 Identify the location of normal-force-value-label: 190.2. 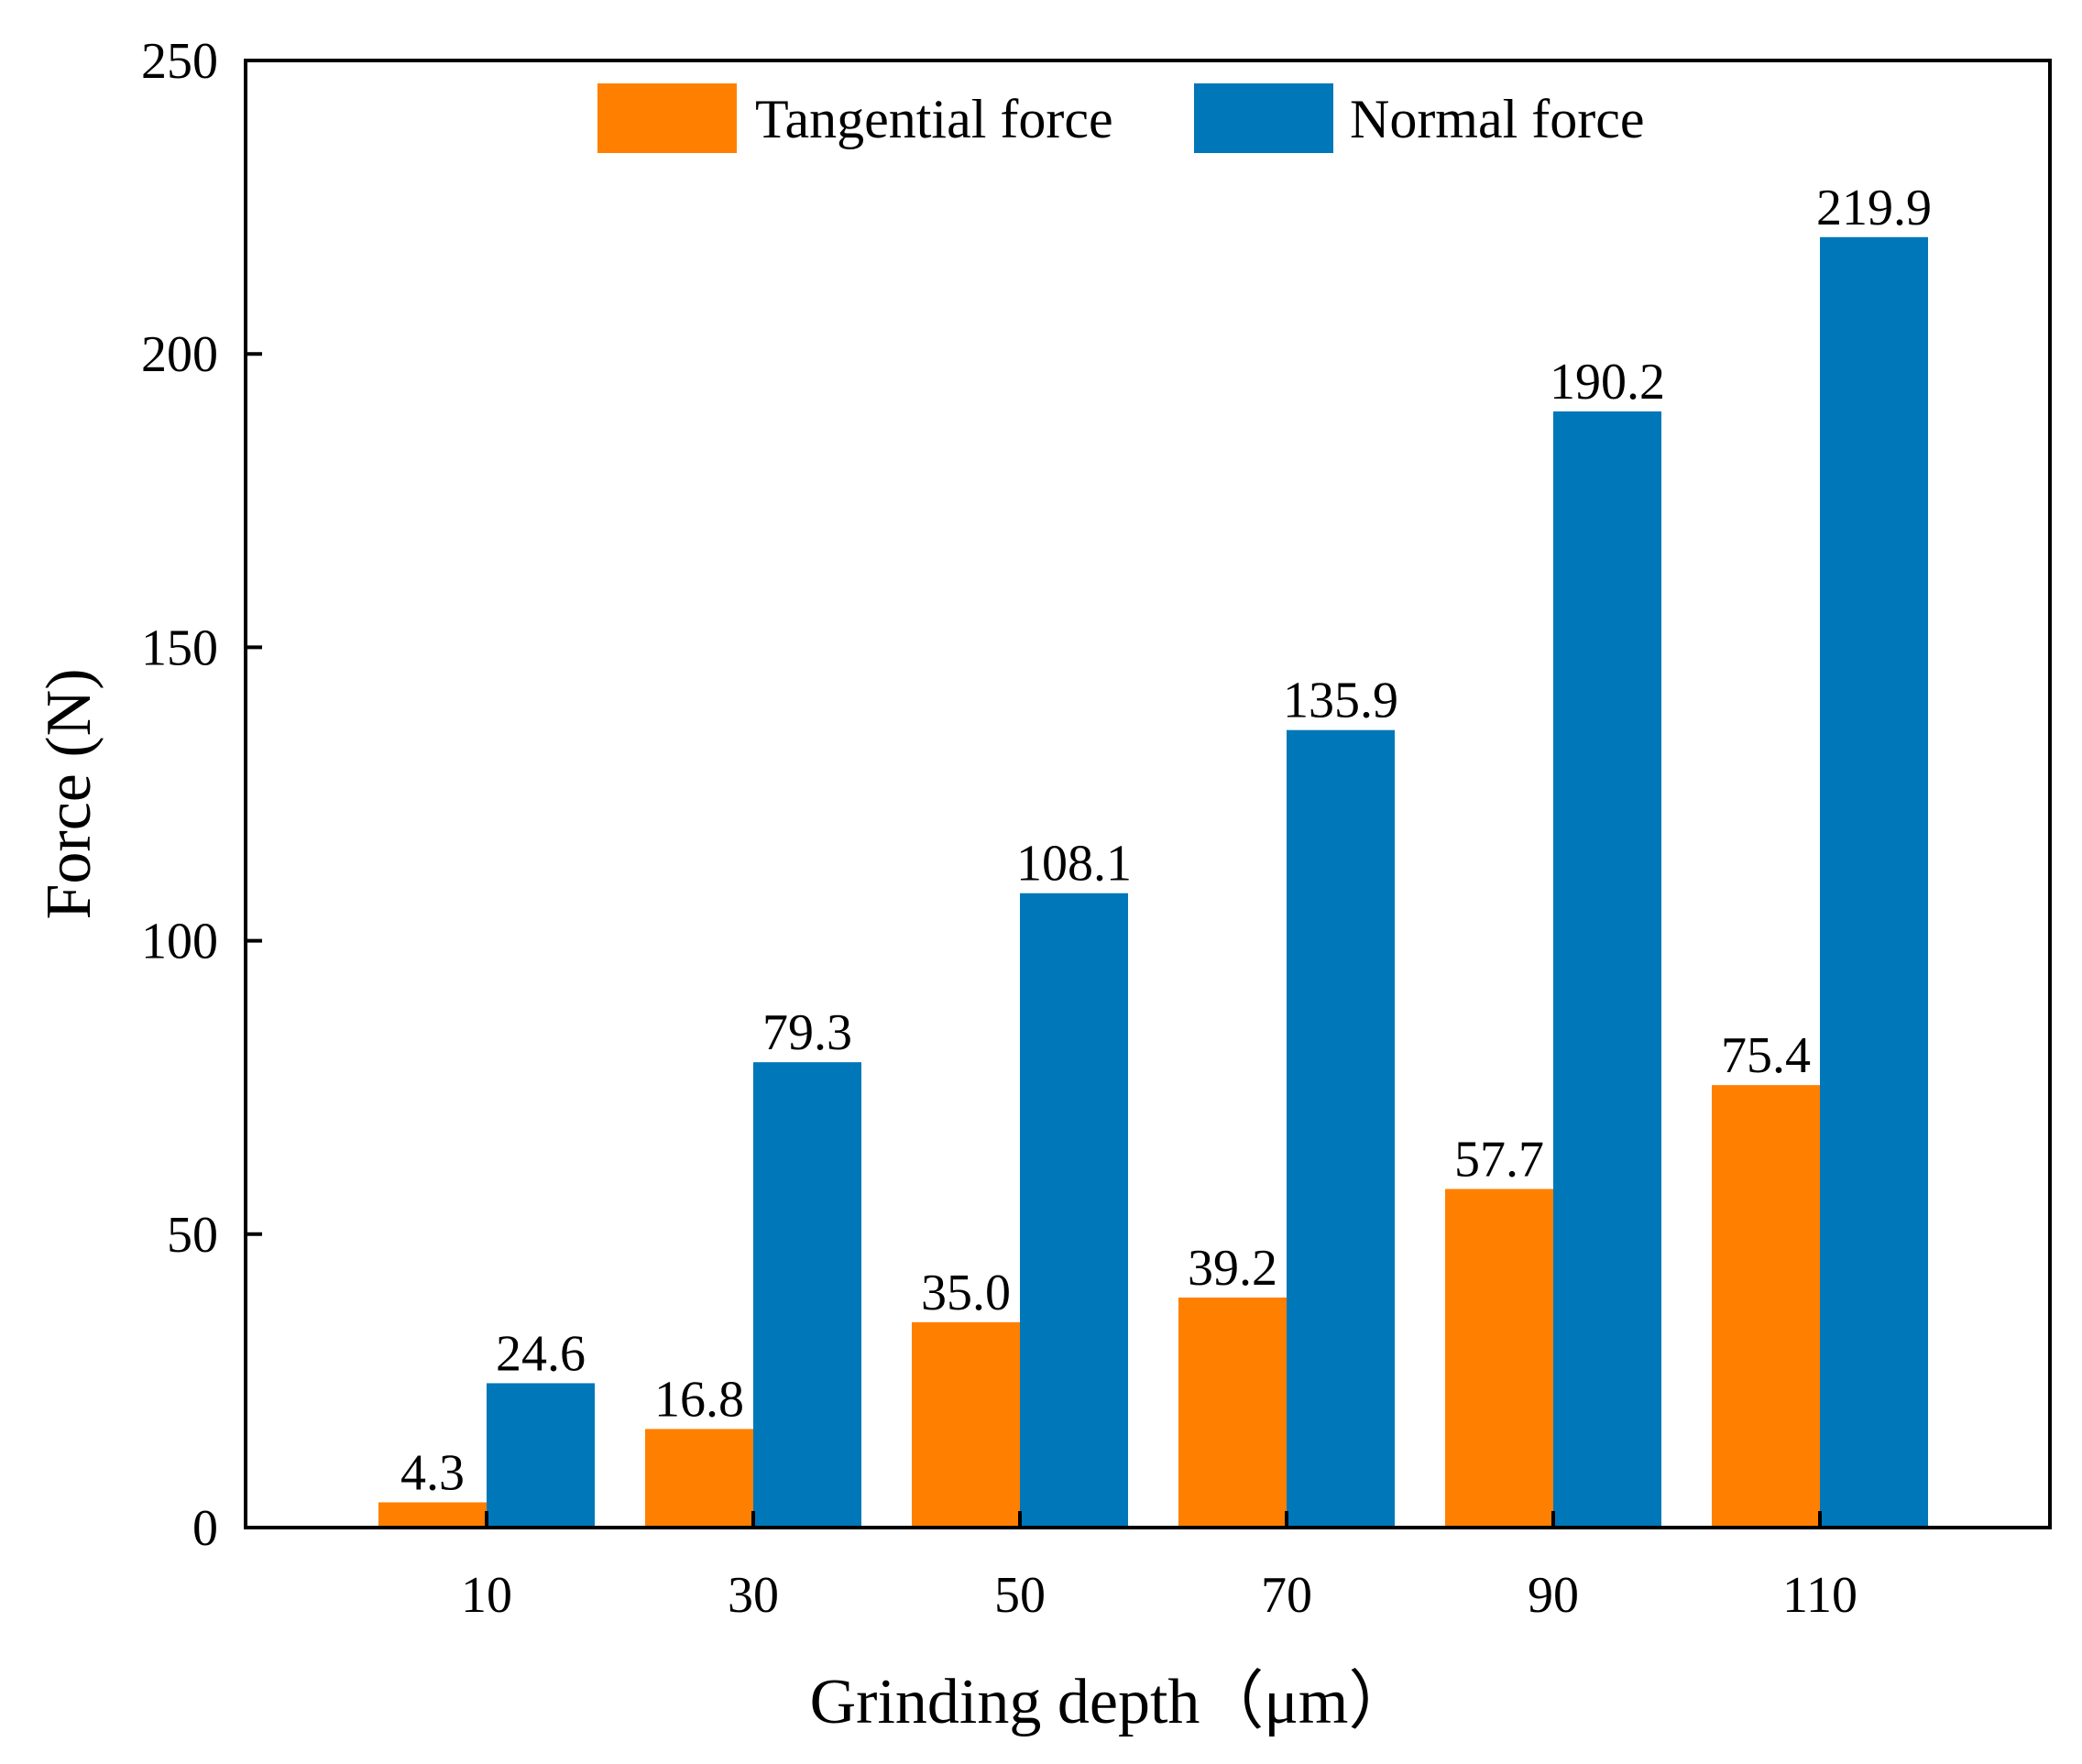
(1607, 382).